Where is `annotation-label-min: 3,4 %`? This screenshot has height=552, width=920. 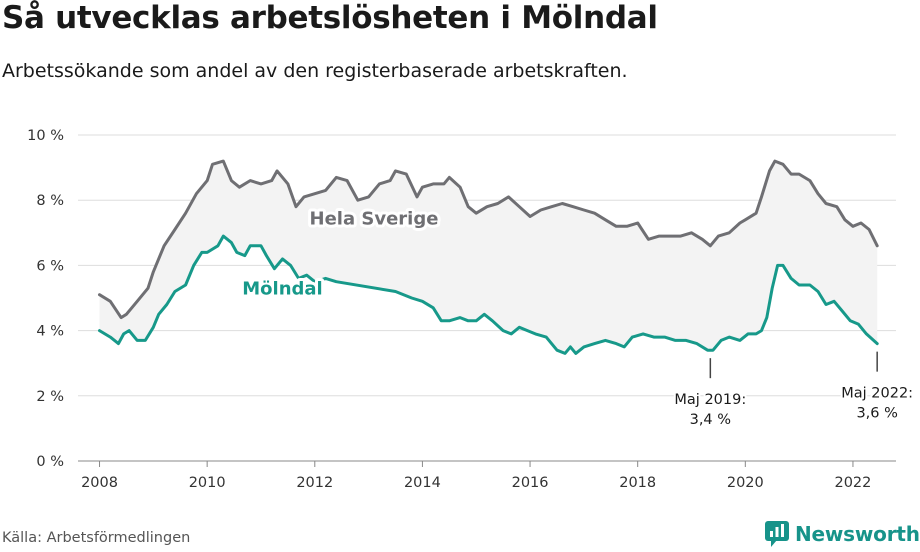
annotation-label-min: 3,4 % is located at coordinates (710, 420).